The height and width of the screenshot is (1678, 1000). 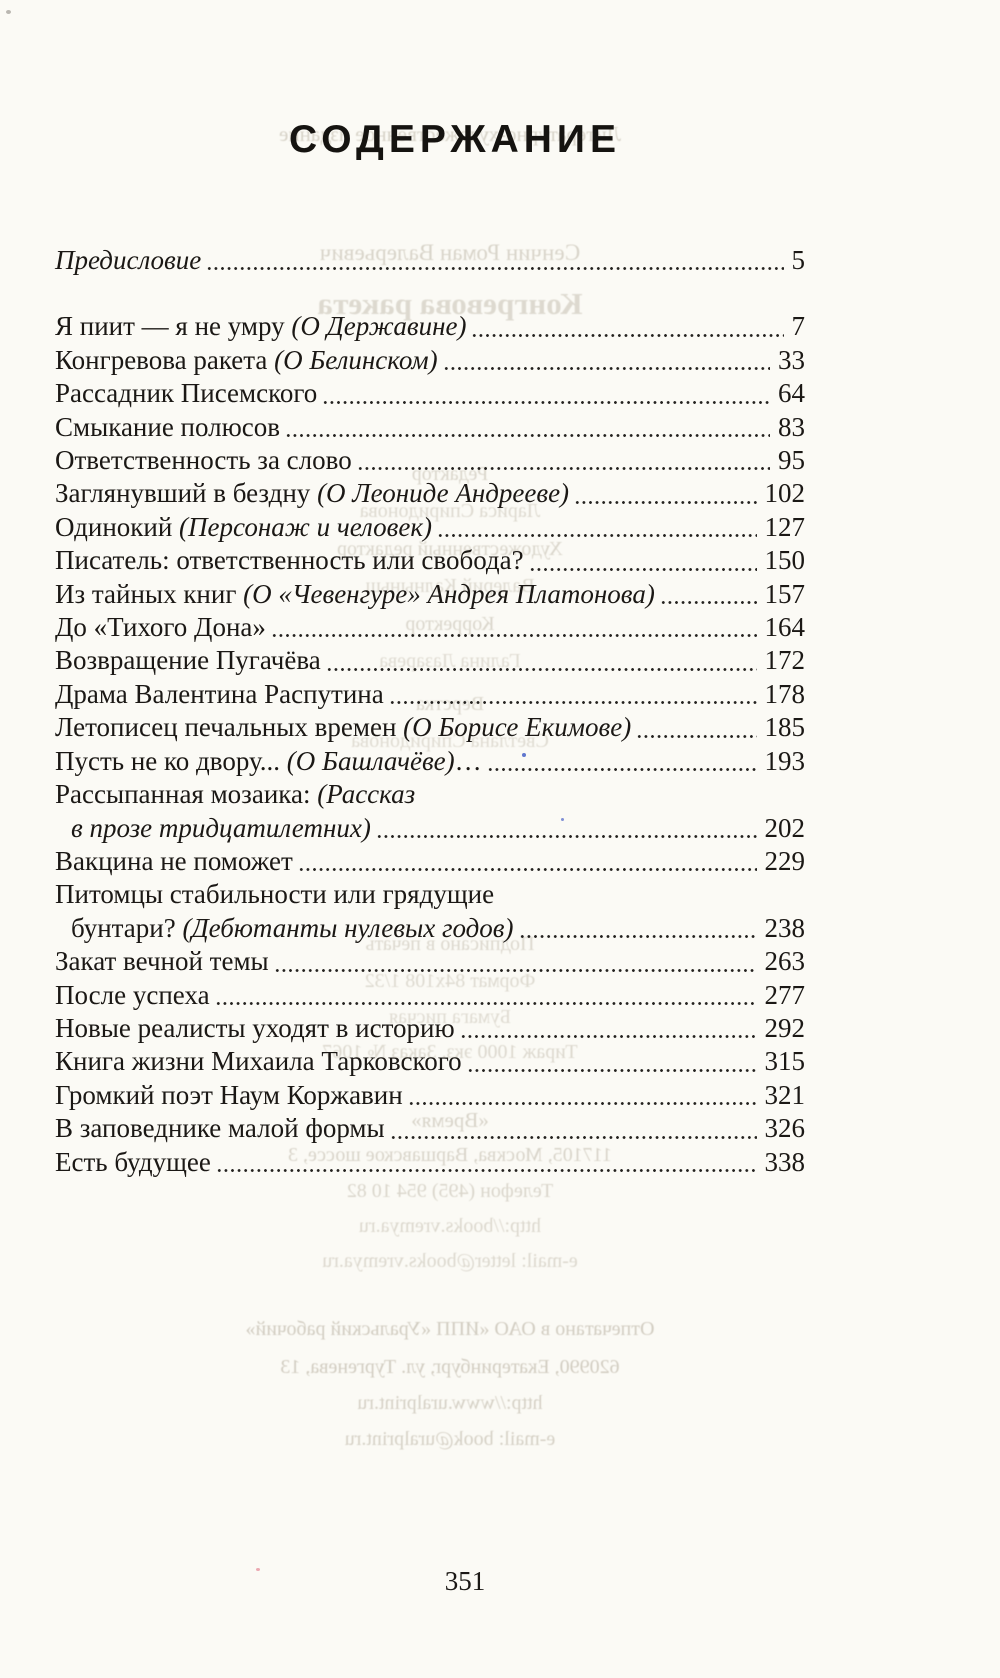 What do you see at coordinates (186, 794) in the screenshot?
I see `toc-title-segment: Рассыпанная мозаика:` at bounding box center [186, 794].